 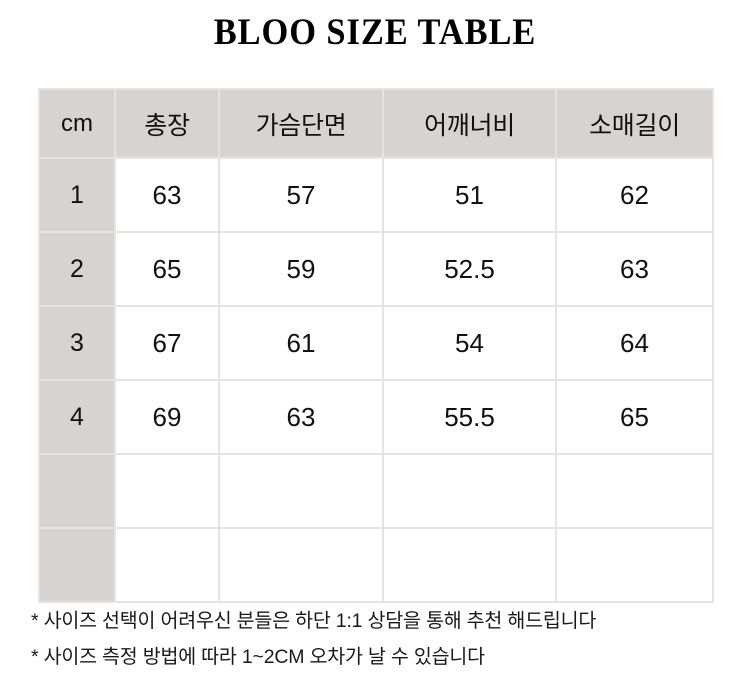 What do you see at coordinates (634, 195) in the screenshot?
I see `cell-sleeve-length: 62` at bounding box center [634, 195].